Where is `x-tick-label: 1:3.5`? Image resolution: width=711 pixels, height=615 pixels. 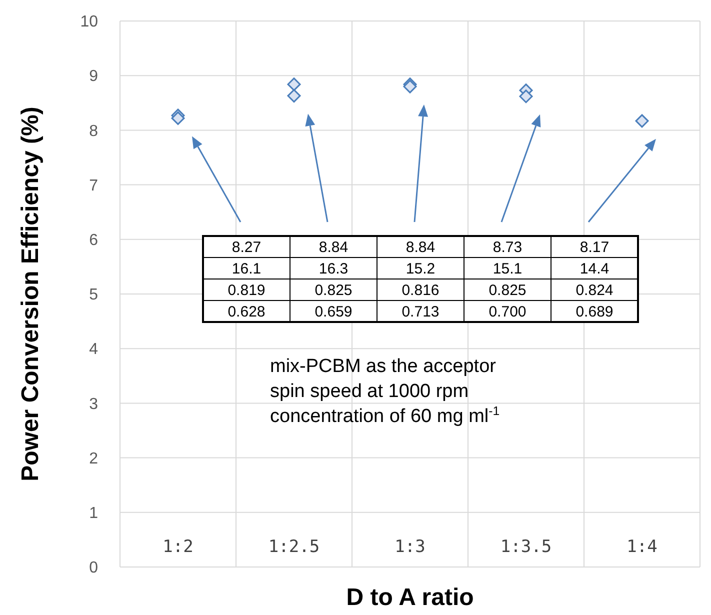
x-tick-label: 1:3.5 is located at coordinates (526, 547).